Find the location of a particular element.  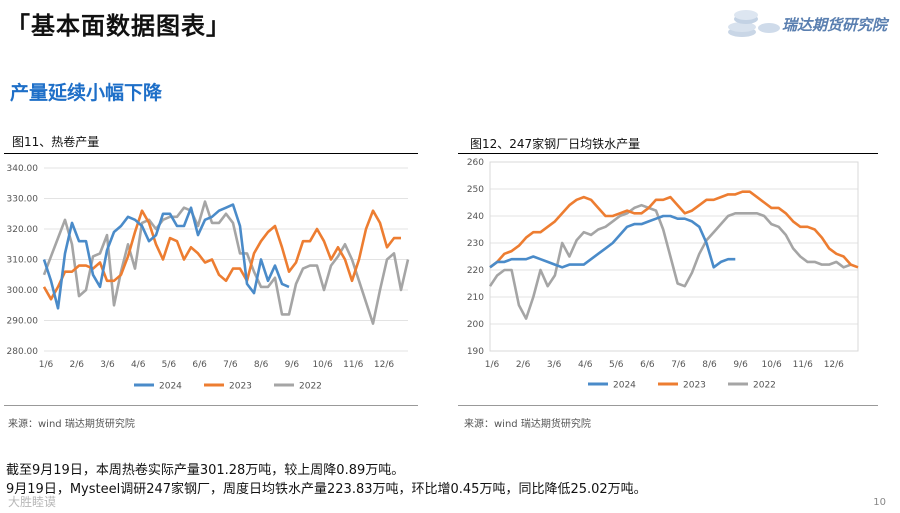

coin-stack-icon is located at coordinates (754, 23).